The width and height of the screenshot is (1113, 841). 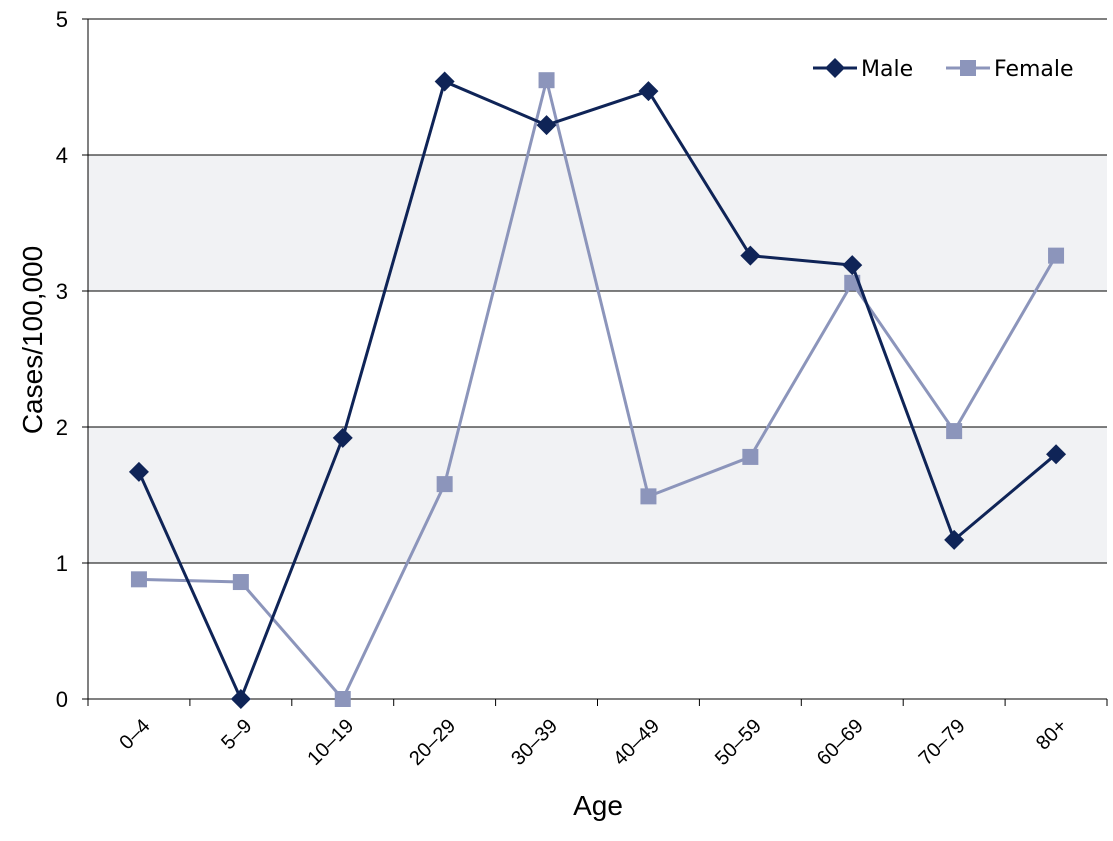 What do you see at coordinates (534, 742) in the screenshot?
I see `x-tick-label: 30–39` at bounding box center [534, 742].